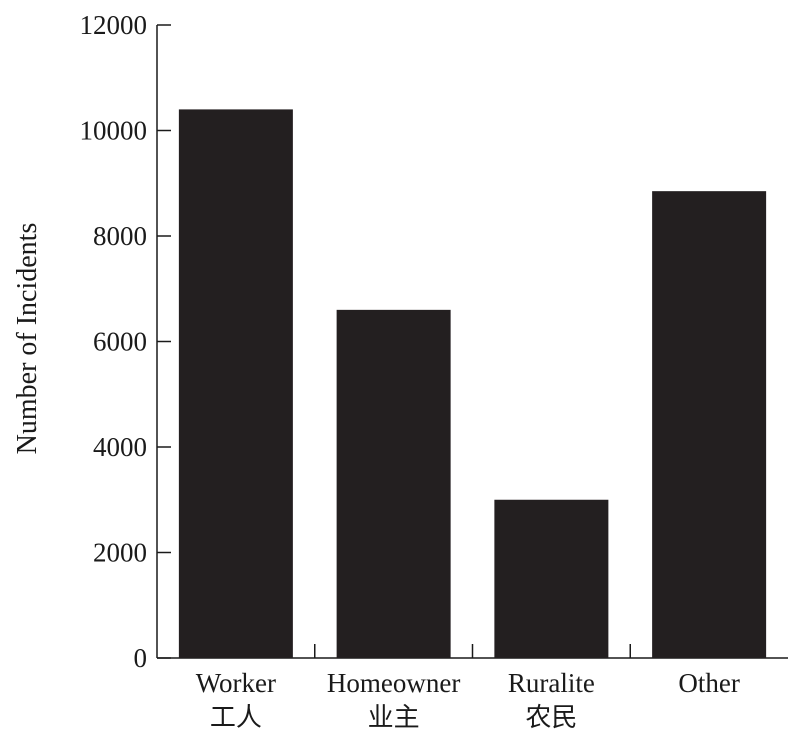 The image size is (790, 732). Describe the element at coordinates (141, 658) in the screenshot. I see `y-tick-label: 0` at that location.